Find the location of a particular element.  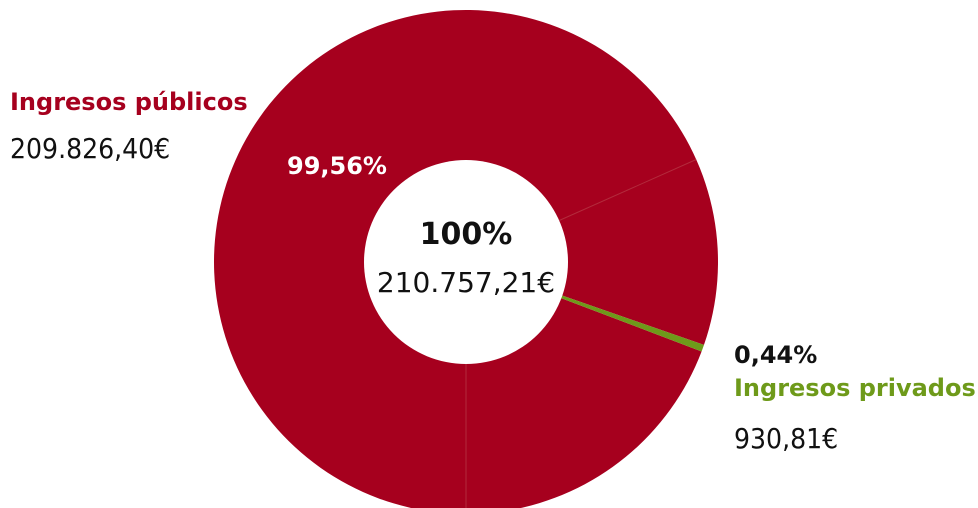

slice-percent-label-ingresos-publicos: 99,56% is located at coordinates (337, 166).